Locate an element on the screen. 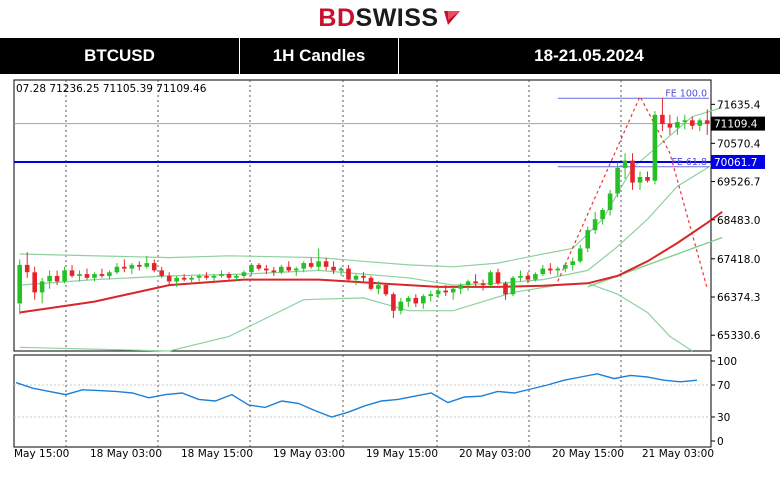  price-tick-label: 71635.4 is located at coordinates (739, 105).